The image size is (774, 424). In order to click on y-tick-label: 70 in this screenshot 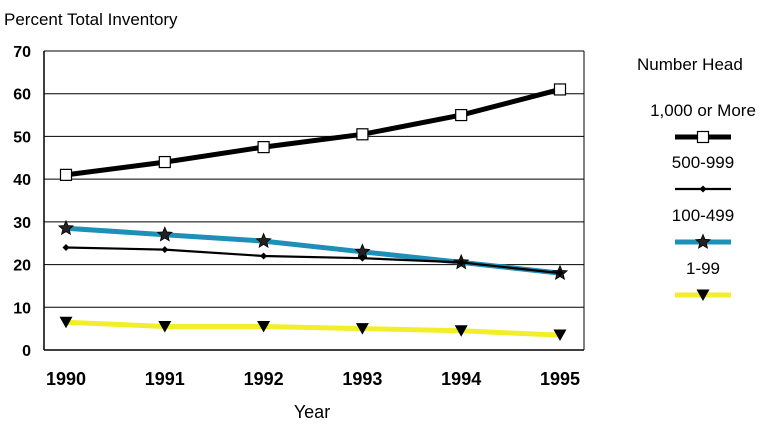, I will do `click(22, 52)`.